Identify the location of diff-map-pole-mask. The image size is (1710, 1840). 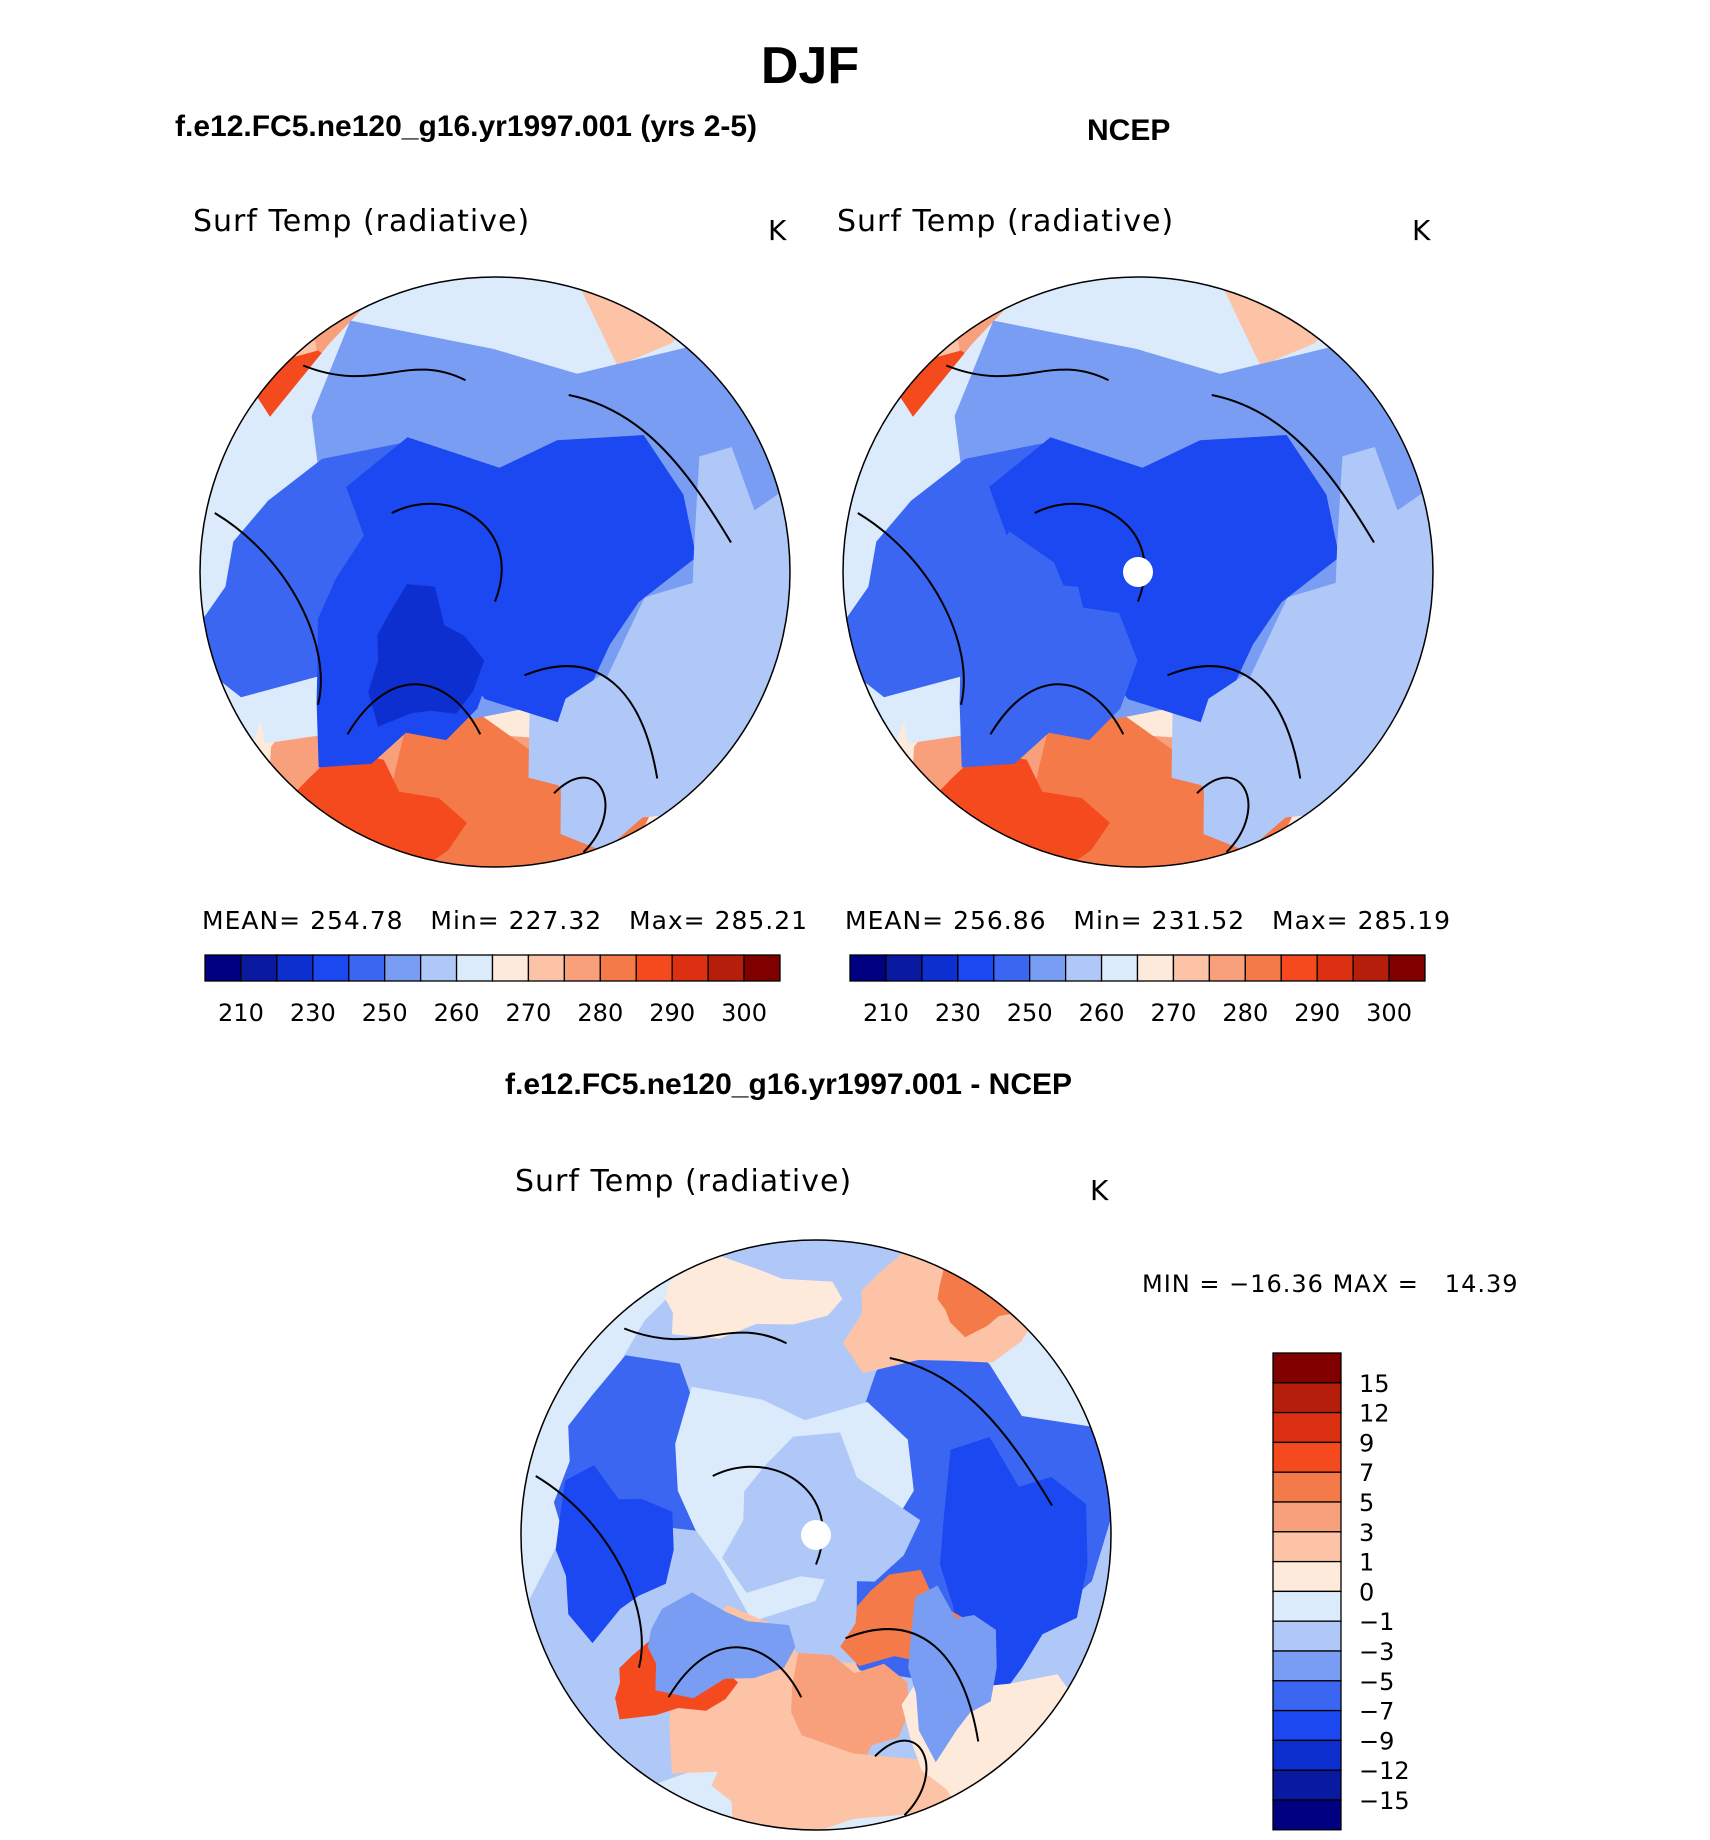
(816, 1535).